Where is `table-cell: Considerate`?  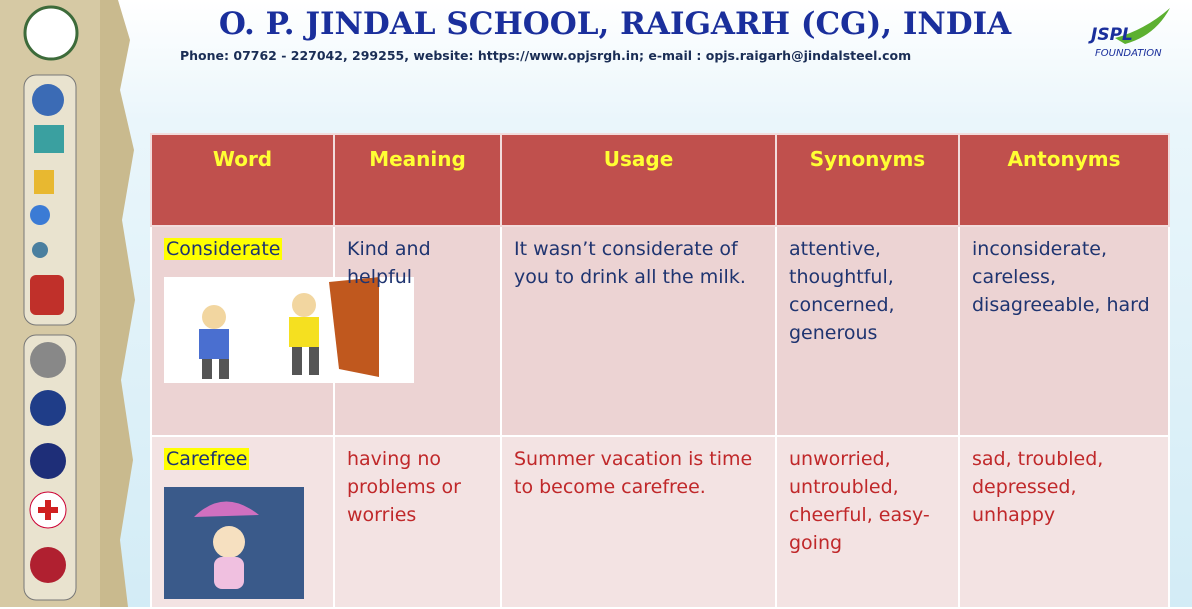 table-cell: Considerate is located at coordinates (282, 331).